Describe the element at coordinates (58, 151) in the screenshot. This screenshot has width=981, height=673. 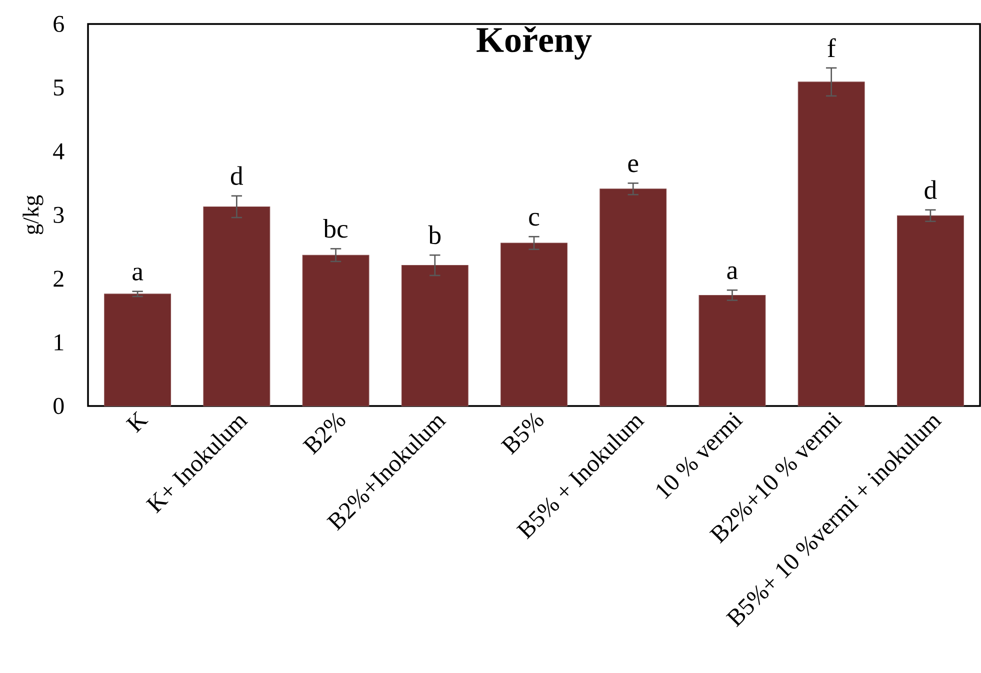
I see `y-tick-label: 4` at that location.